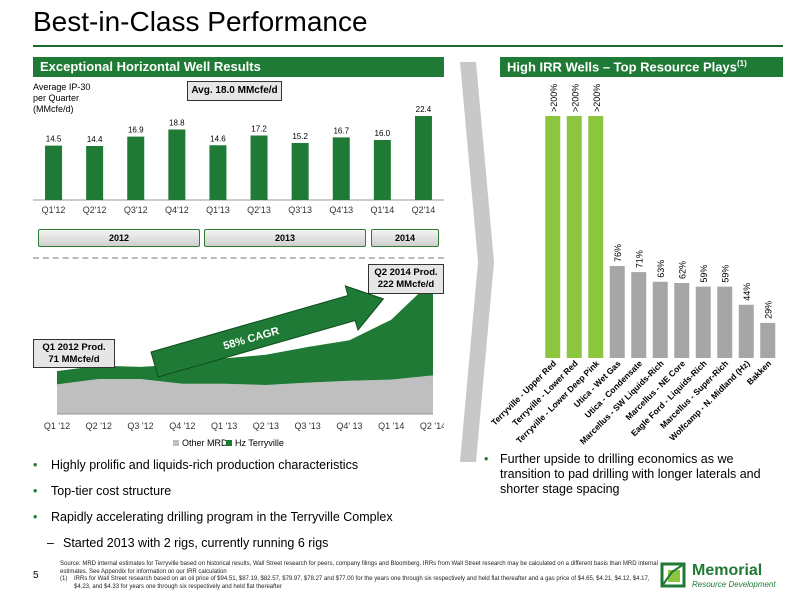  What do you see at coordinates (224, 426) in the screenshot?
I see `x-tick-label: Q1 '13` at bounding box center [224, 426].